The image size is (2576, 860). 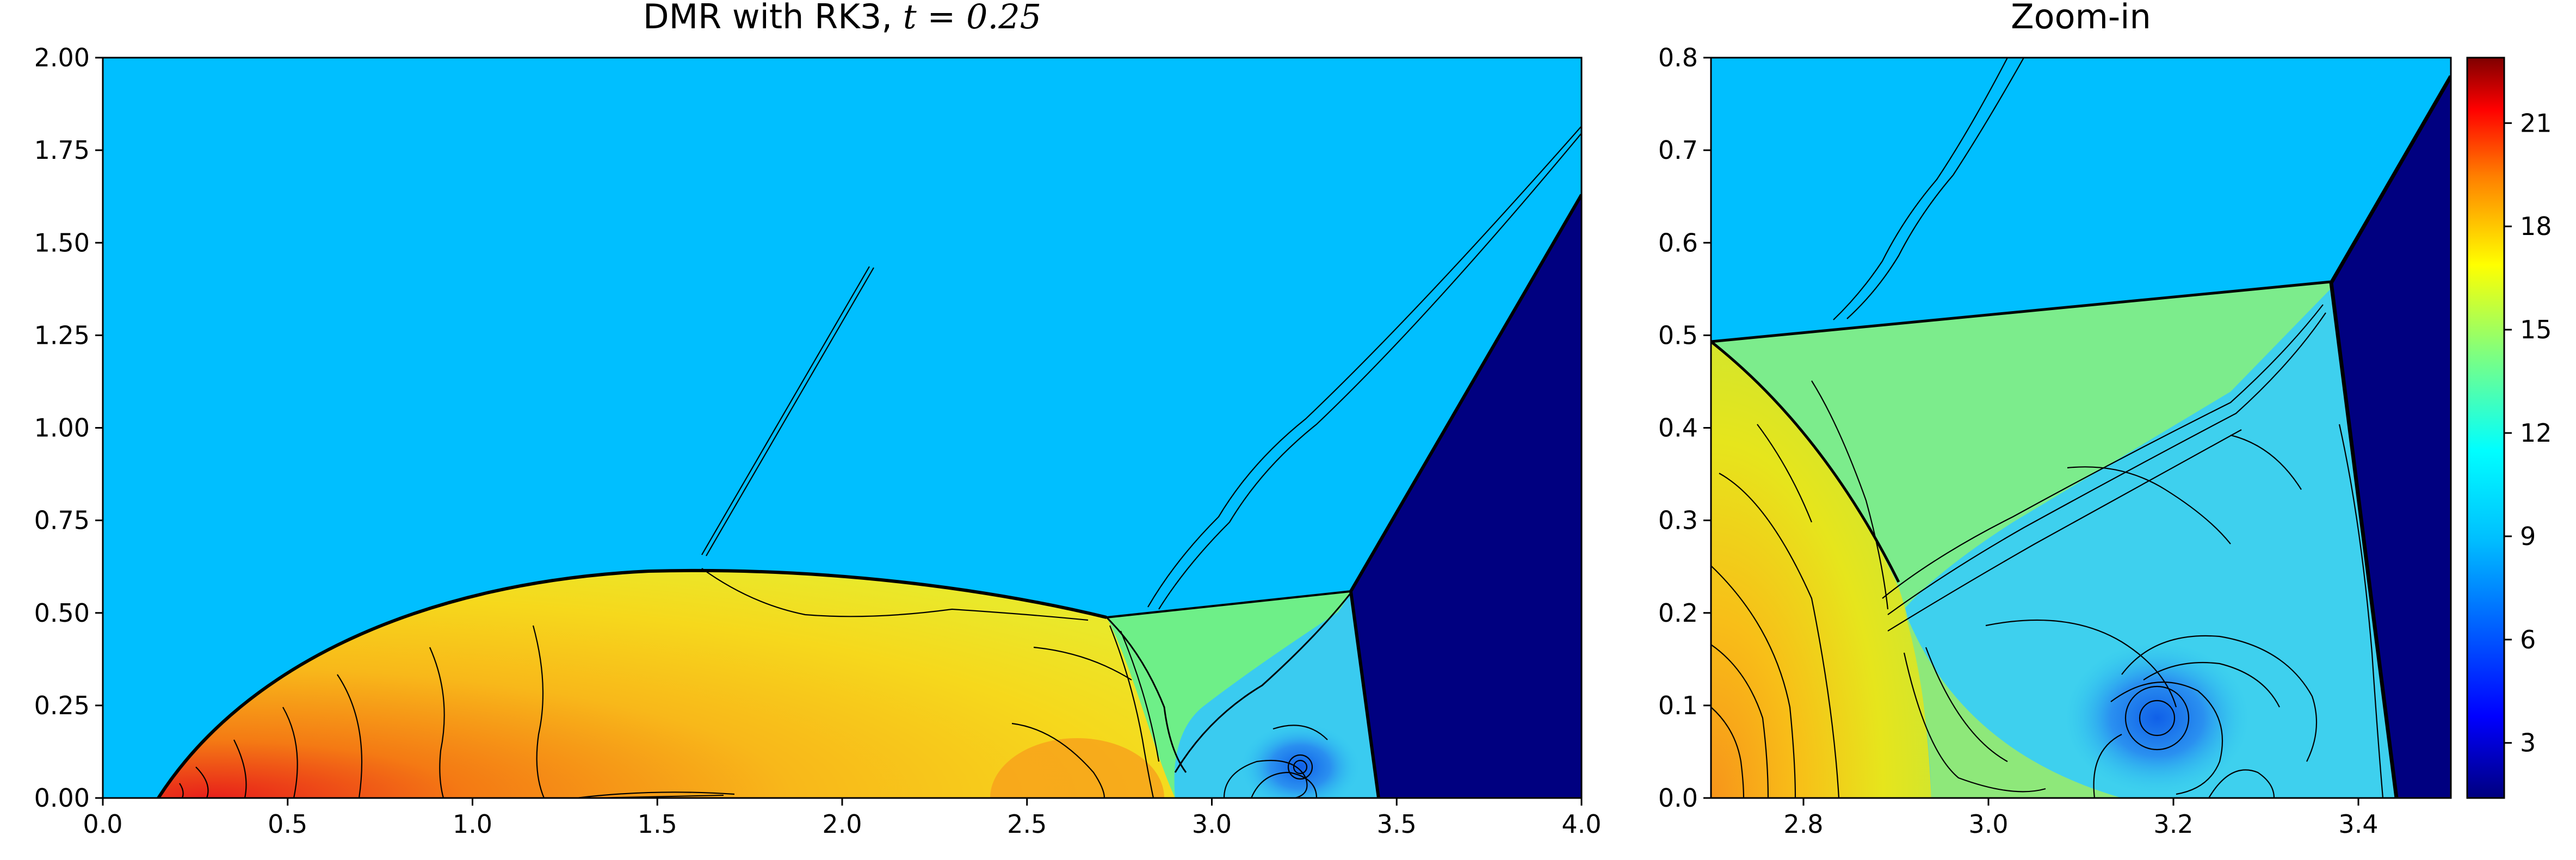 I want to click on jet-shear-layer, so click(x=1263, y=682).